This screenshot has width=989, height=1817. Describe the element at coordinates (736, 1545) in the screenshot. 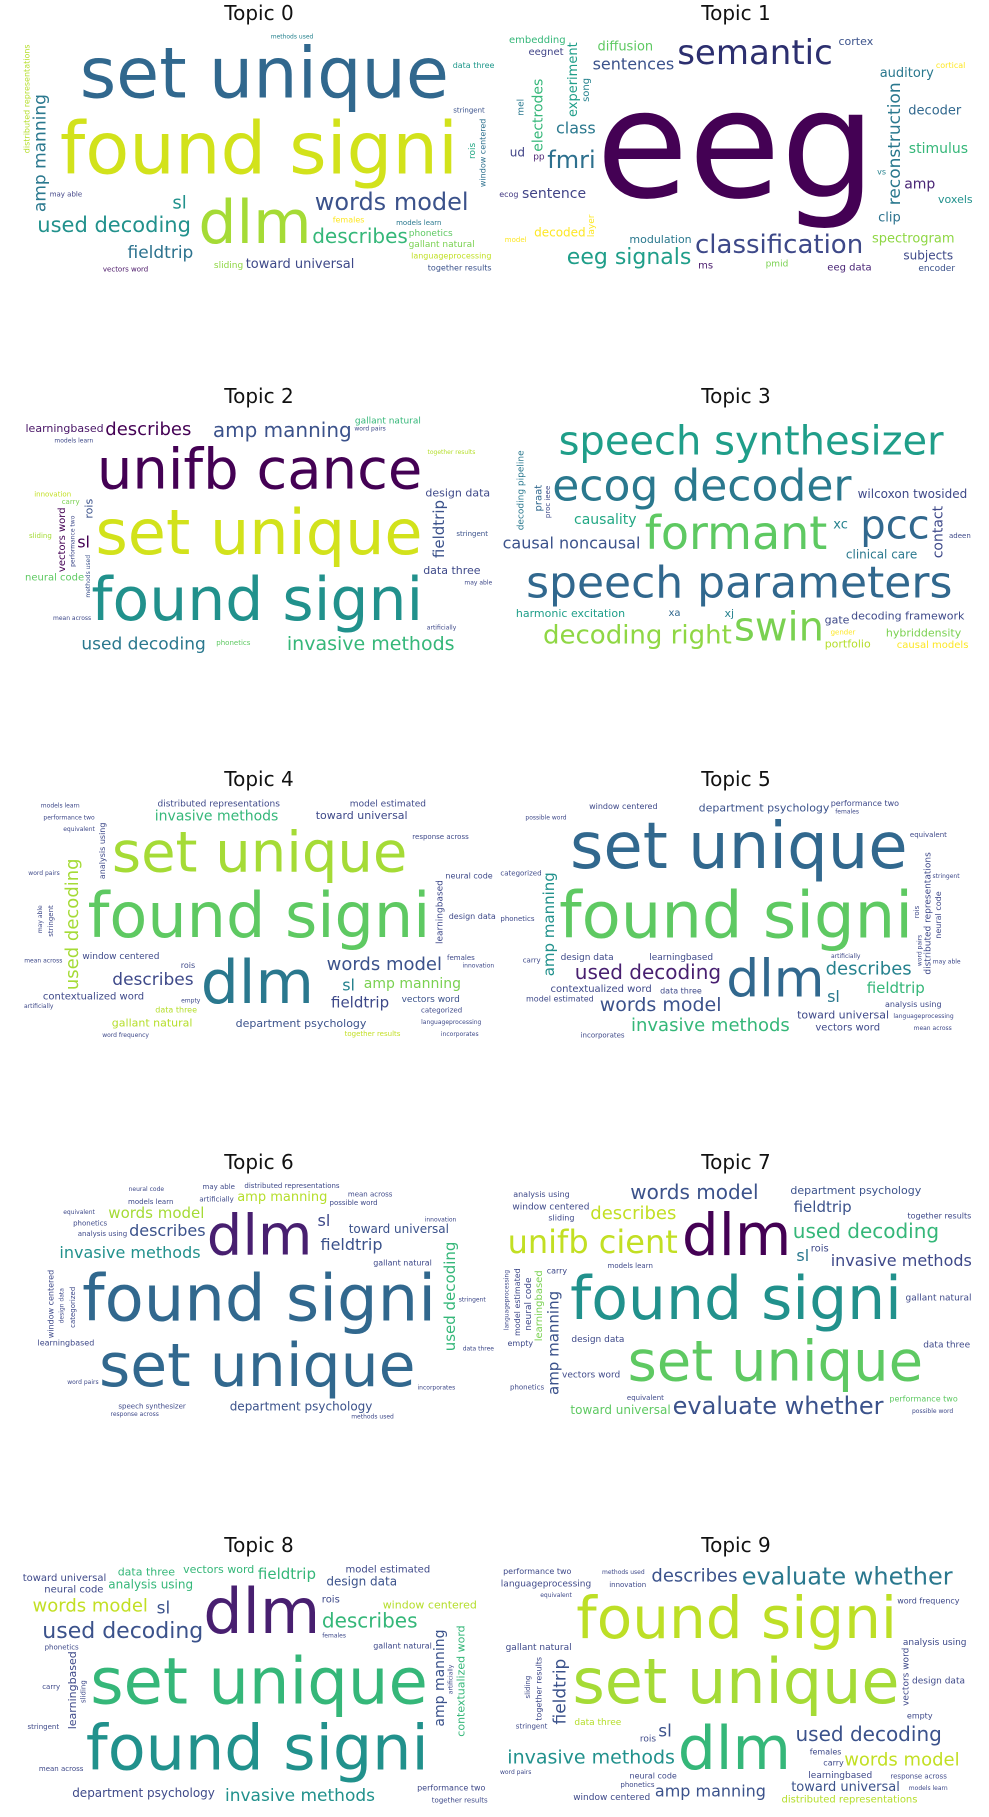

I see `topic-title: Topic 9` at that location.